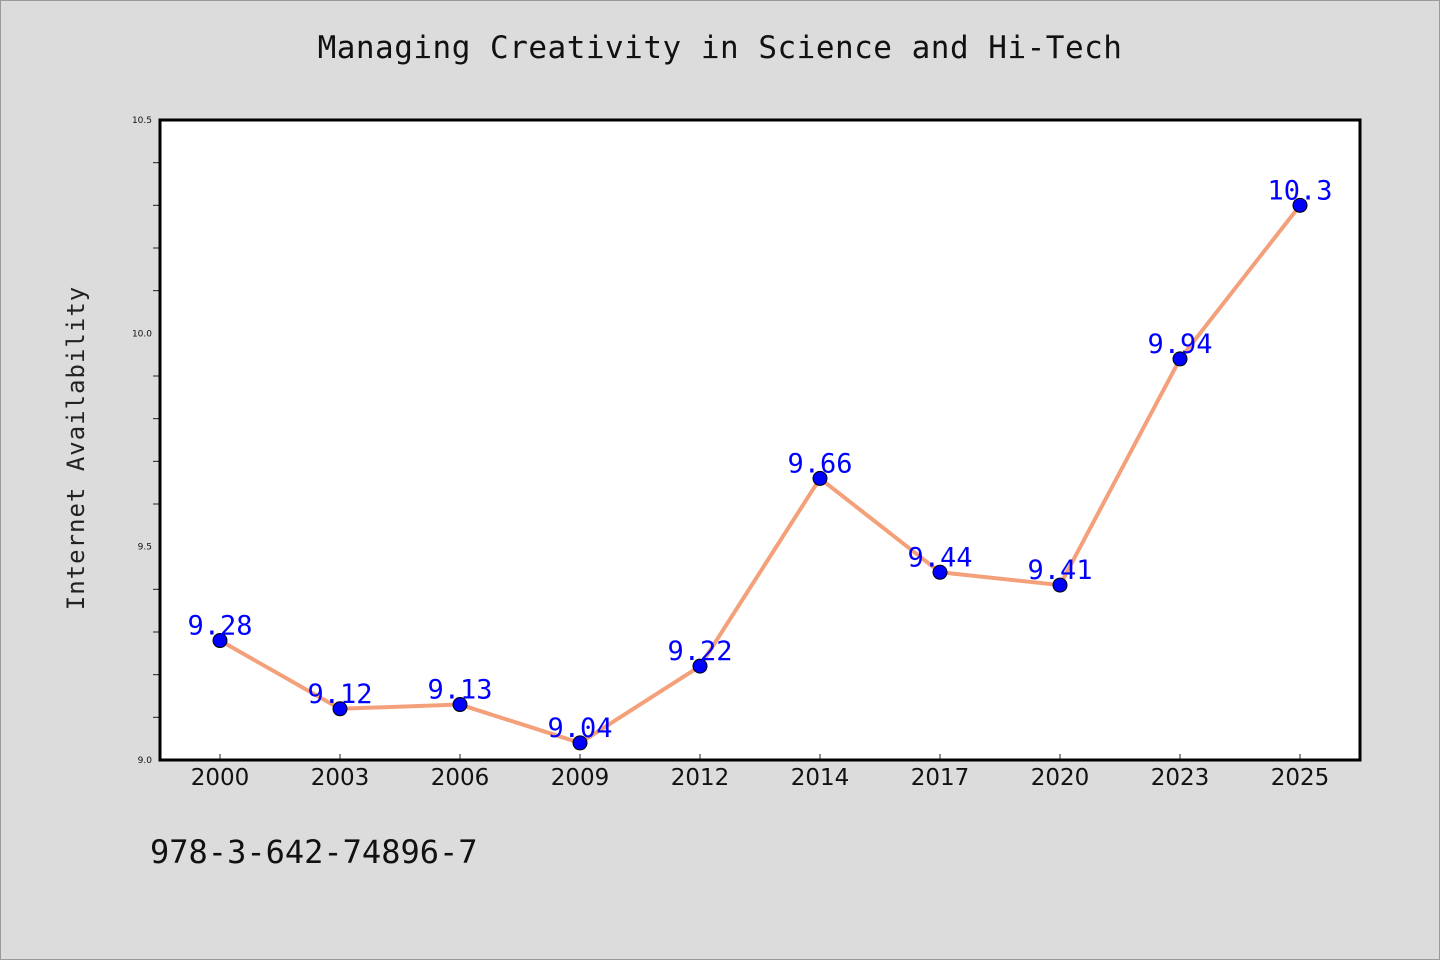 The height and width of the screenshot is (960, 1440). I want to click on data-label: 9.04, so click(579, 728).